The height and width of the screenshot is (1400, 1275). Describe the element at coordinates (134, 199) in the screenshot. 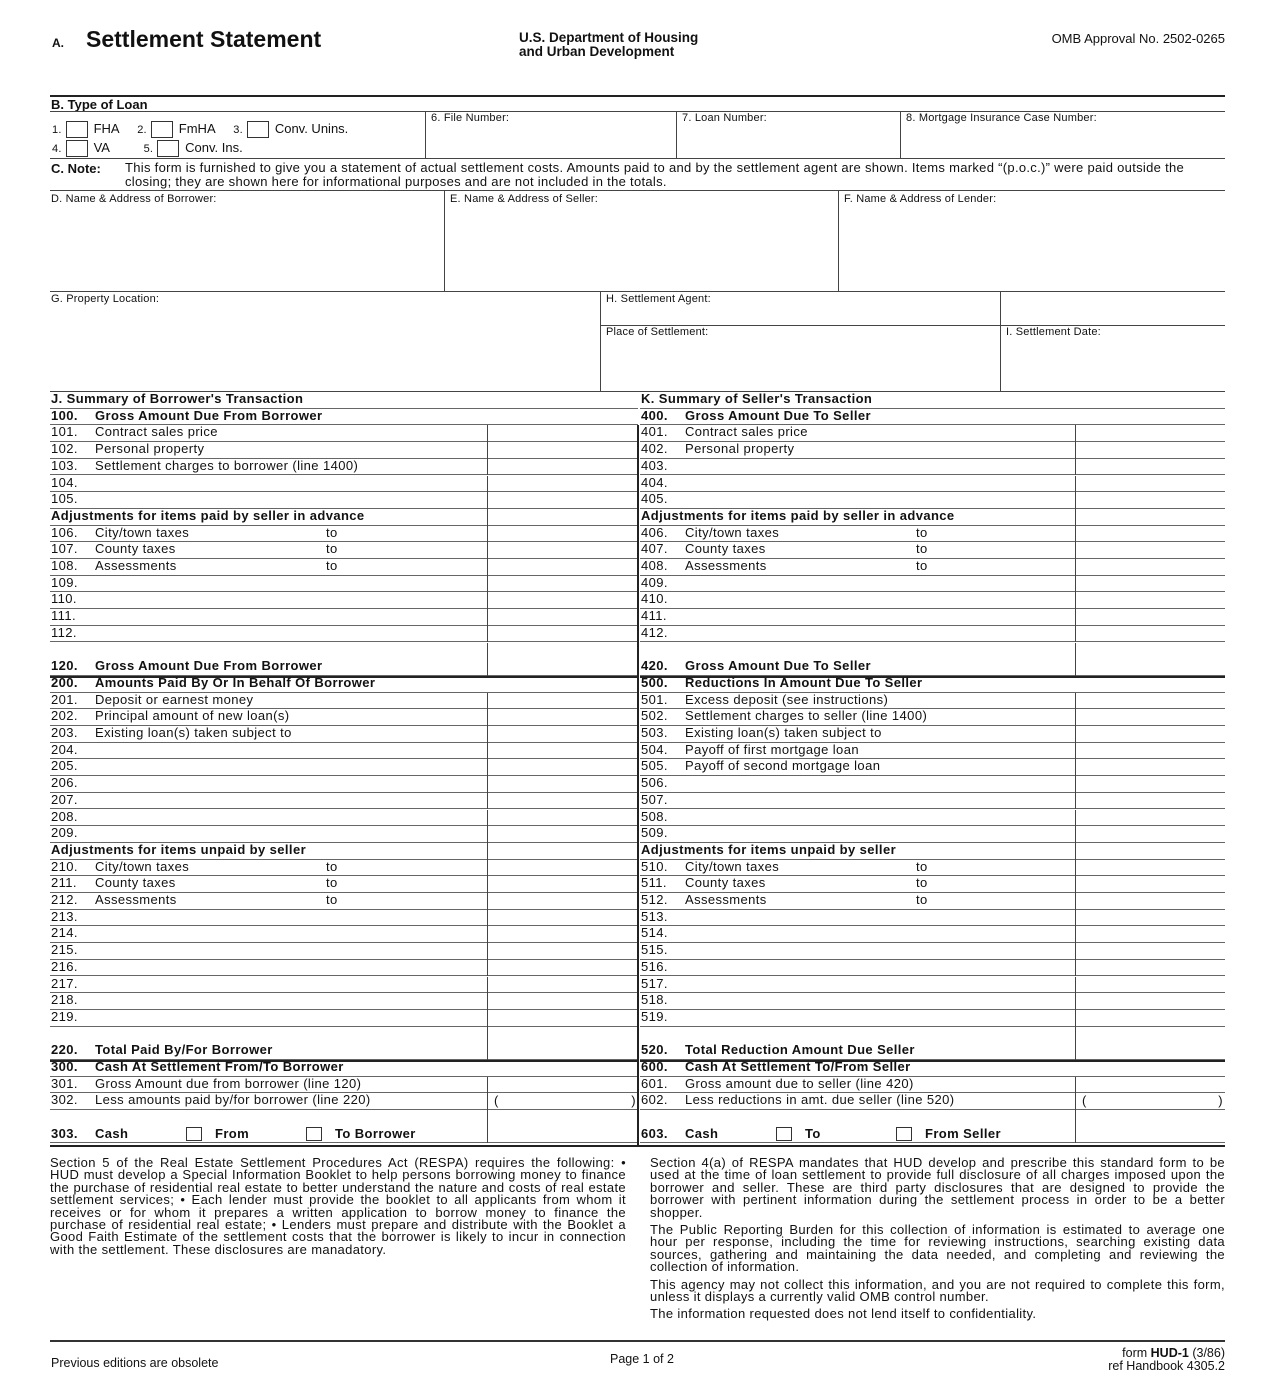

I see `borrower-field: D. Name & Address of Borrower:` at that location.